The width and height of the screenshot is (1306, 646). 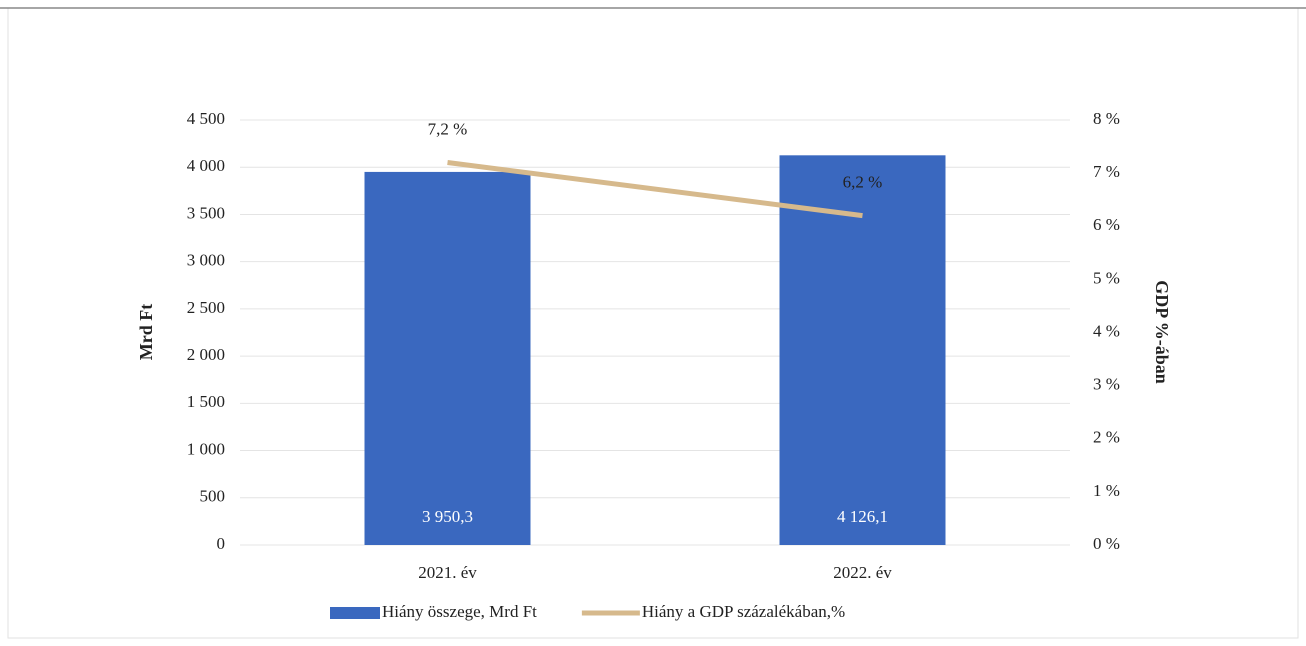 I want to click on y-tick-label: 1 000, so click(x=206, y=448).